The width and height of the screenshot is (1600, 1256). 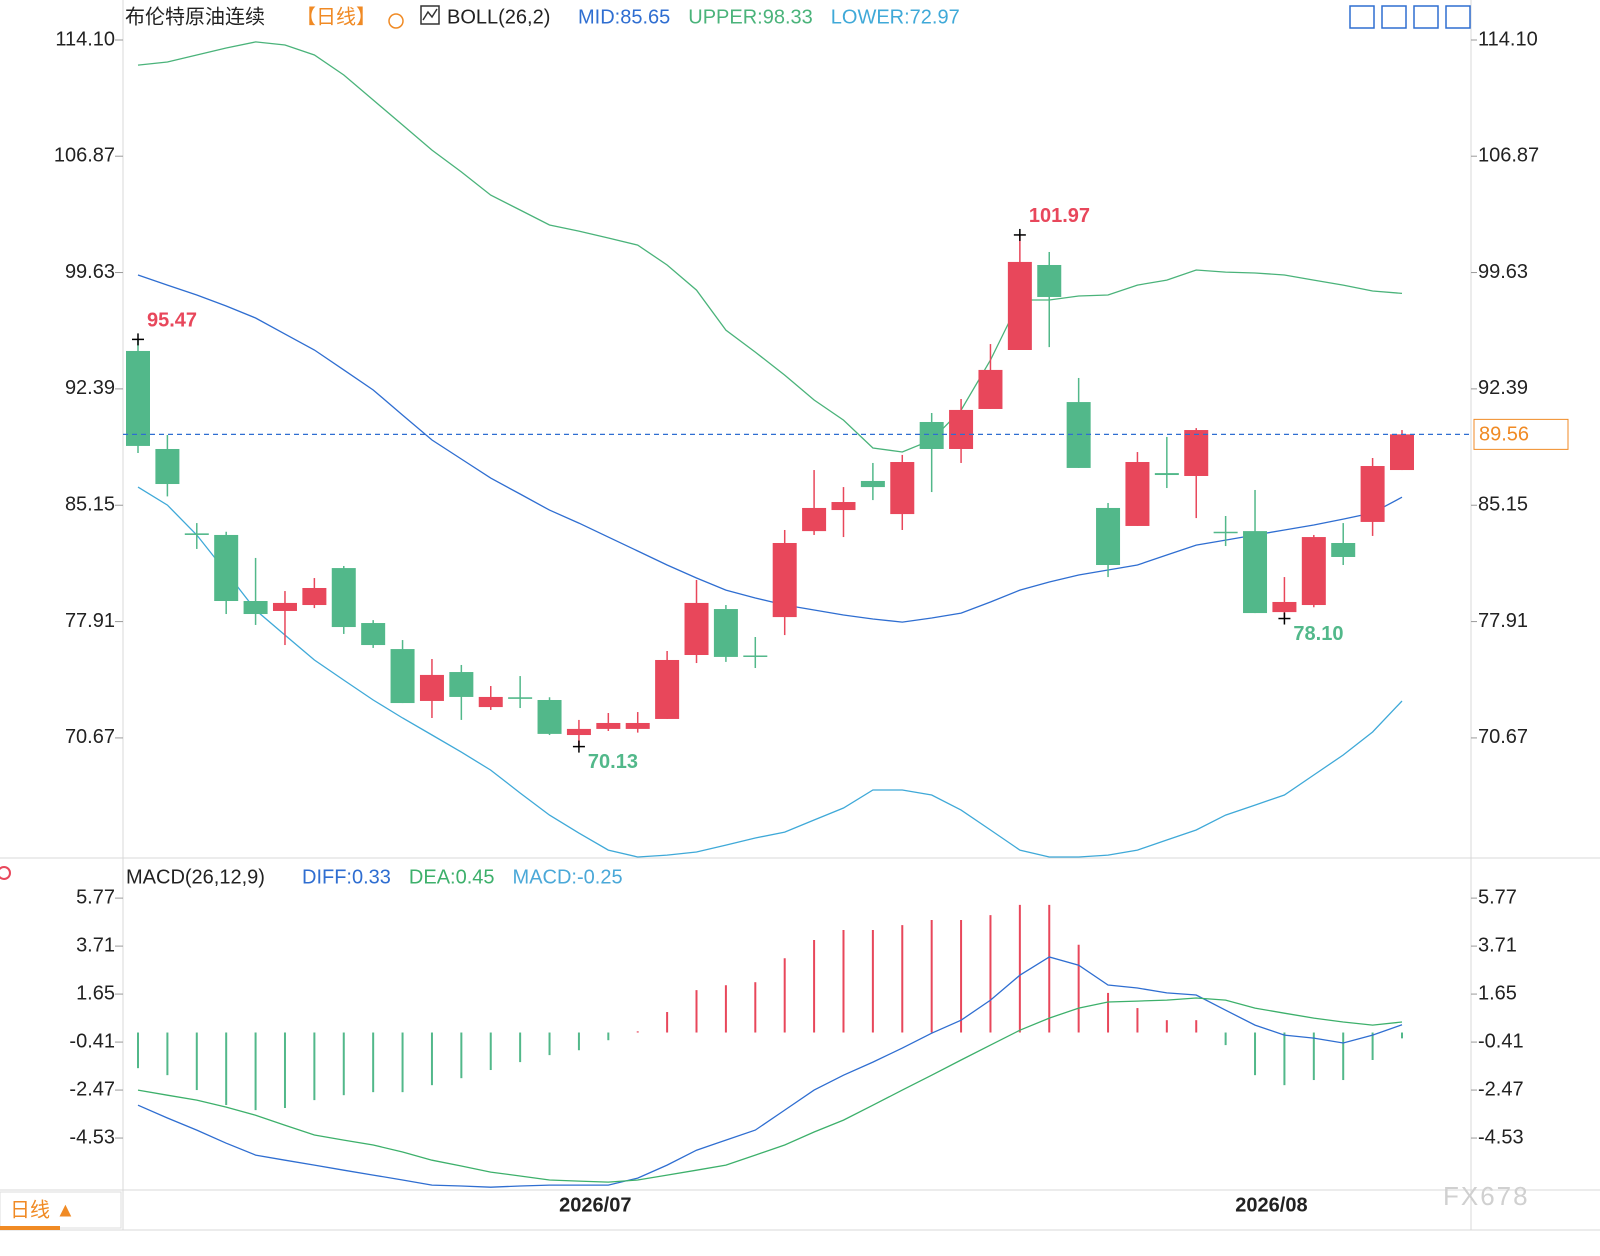 What do you see at coordinates (90, 272) in the screenshot?
I see `y-tick-label: 99.63` at bounding box center [90, 272].